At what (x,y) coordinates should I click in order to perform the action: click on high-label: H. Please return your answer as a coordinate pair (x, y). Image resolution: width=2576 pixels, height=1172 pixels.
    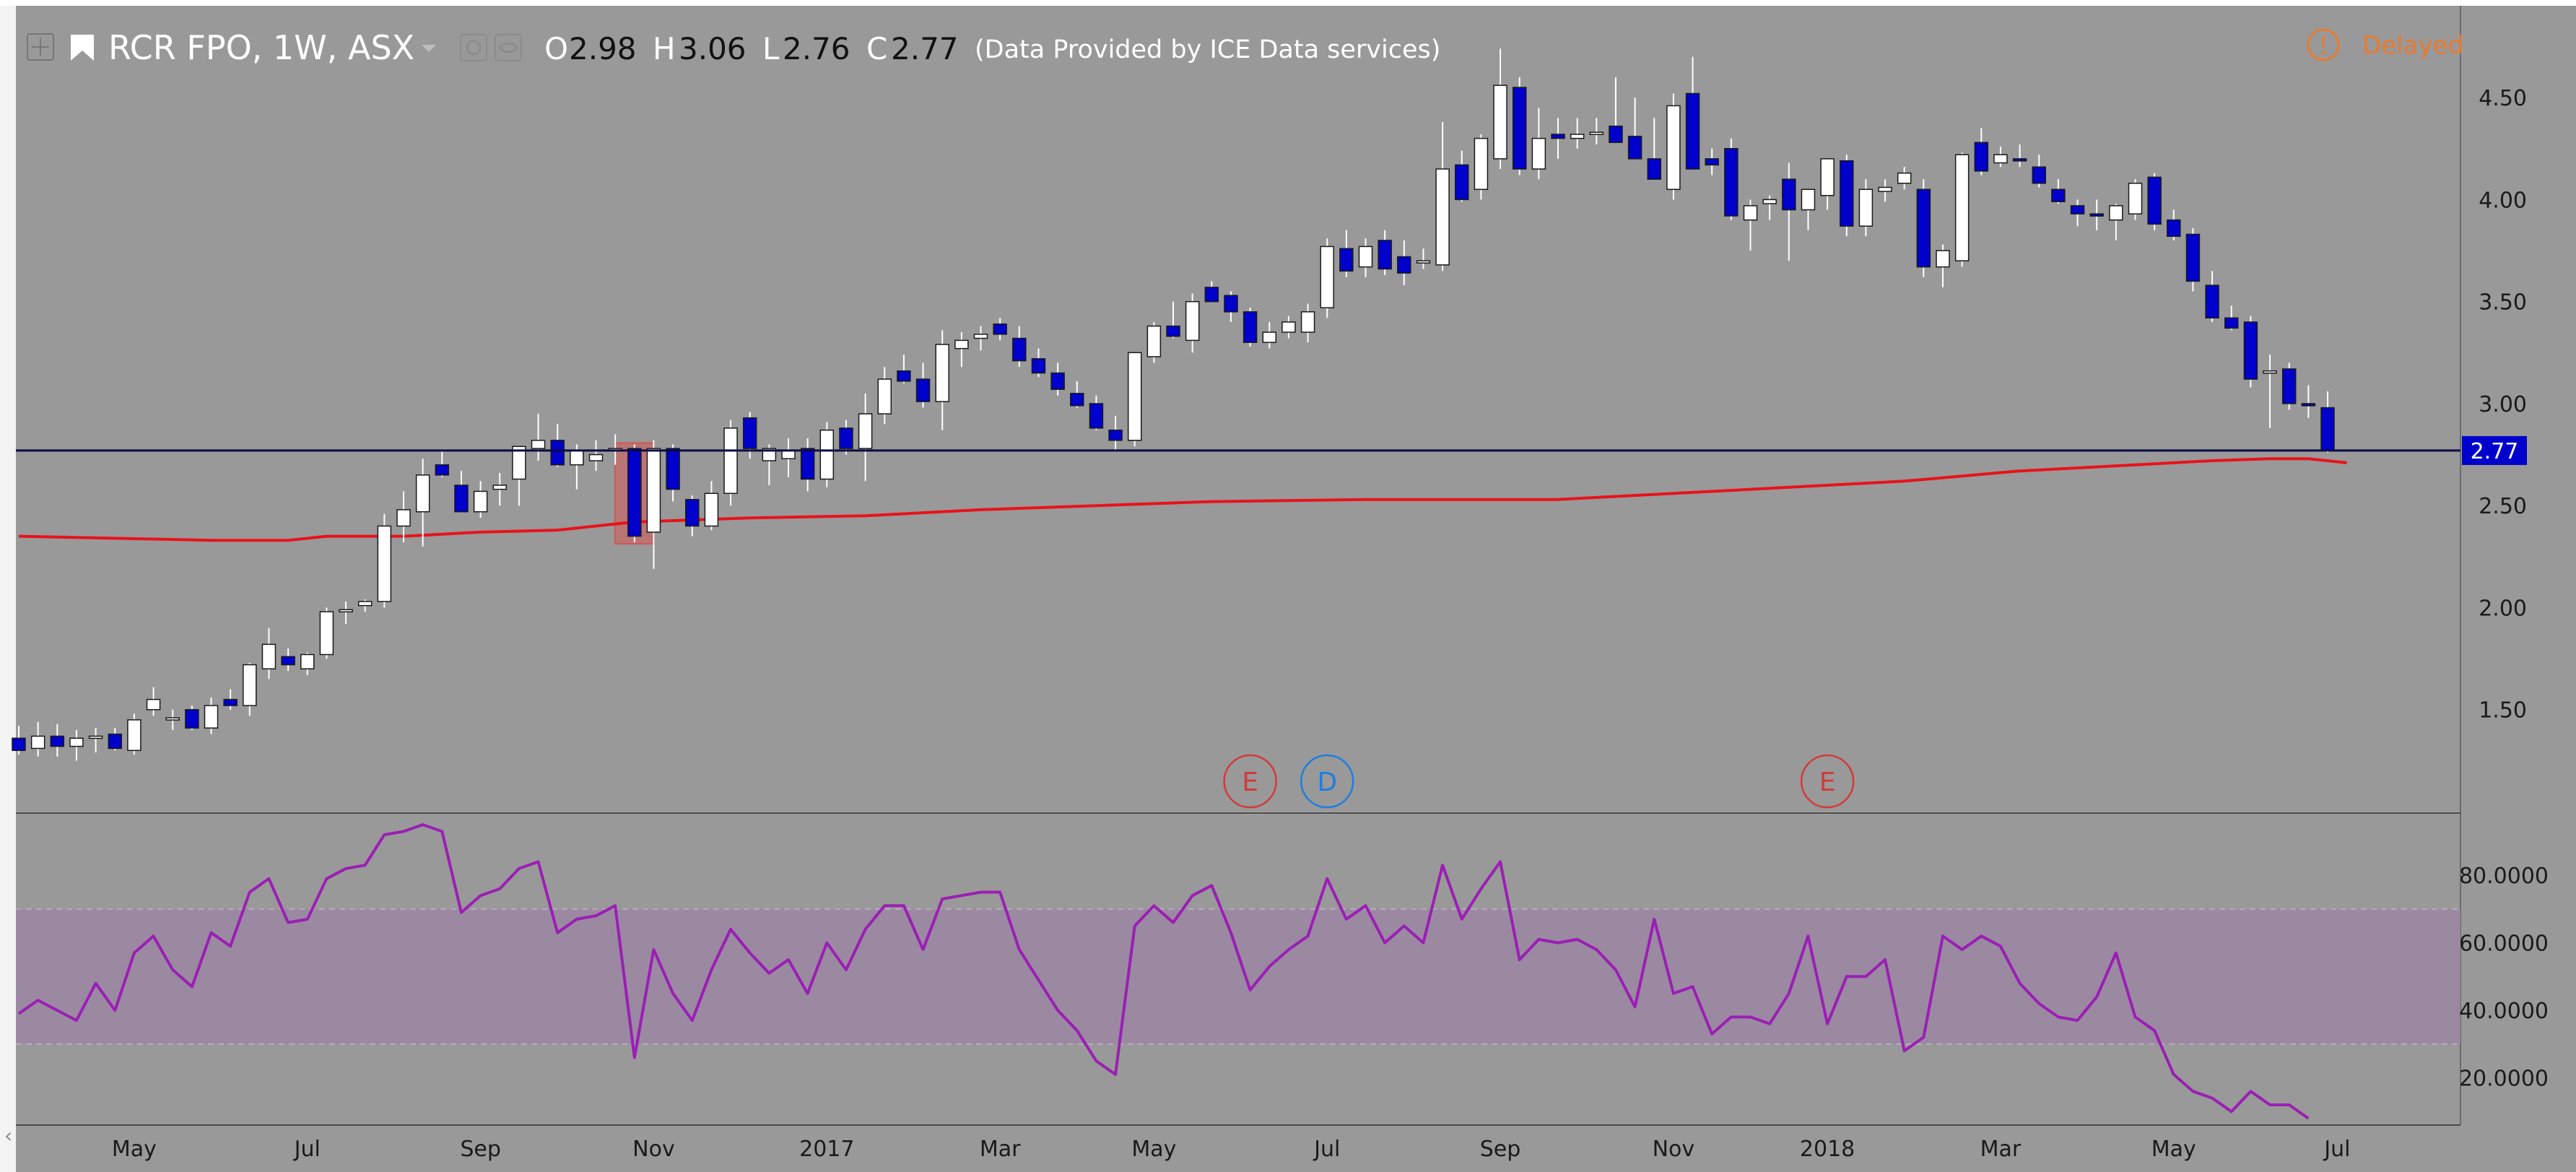
    Looking at the image, I should click on (664, 48).